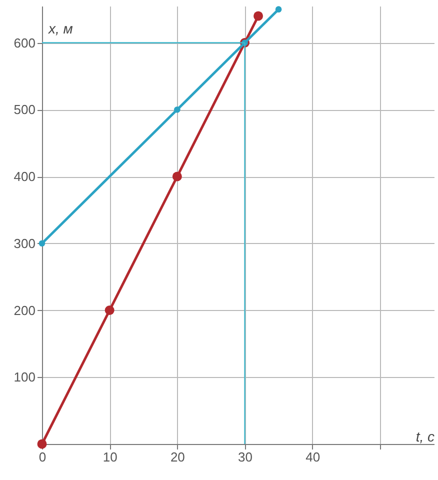  I want to click on y-tick-label: 500, so click(25, 110).